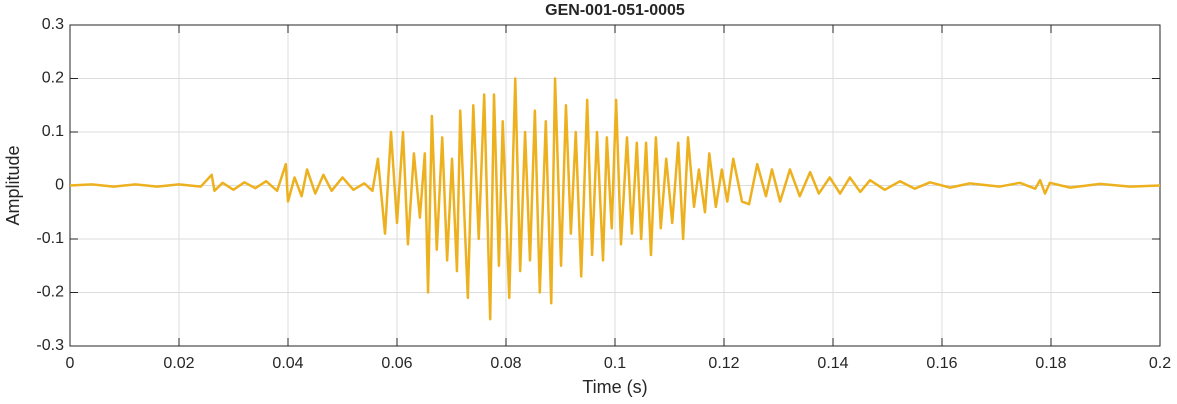 The width and height of the screenshot is (1177, 404). What do you see at coordinates (505, 363) in the screenshot?
I see `x-tick-label: 0.08` at bounding box center [505, 363].